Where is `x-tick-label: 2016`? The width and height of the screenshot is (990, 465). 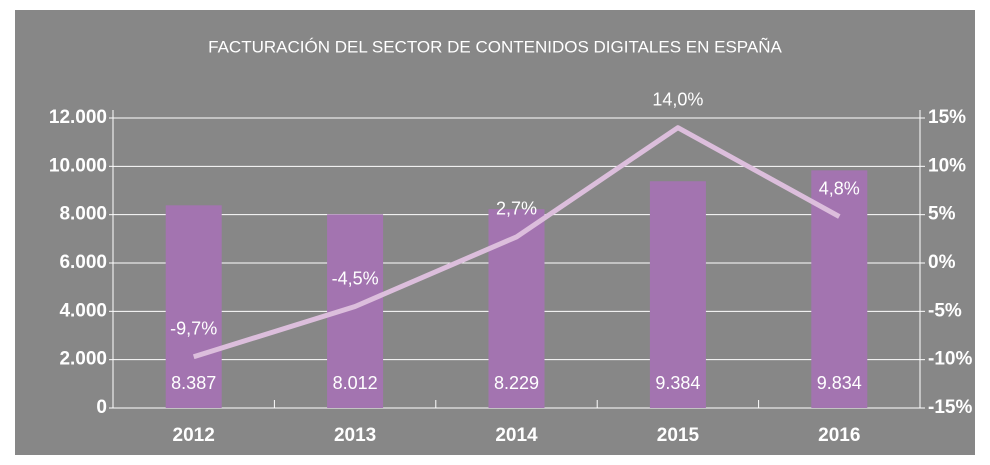 x-tick-label: 2016 is located at coordinates (839, 435).